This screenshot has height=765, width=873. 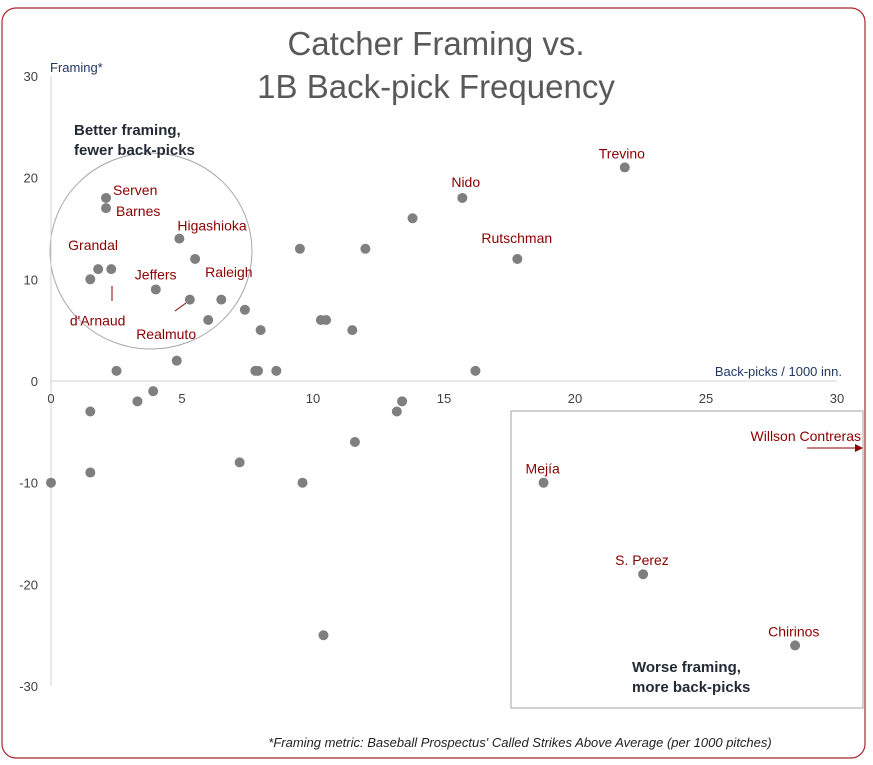 I want to click on x-tick-label: 10, so click(x=313, y=398).